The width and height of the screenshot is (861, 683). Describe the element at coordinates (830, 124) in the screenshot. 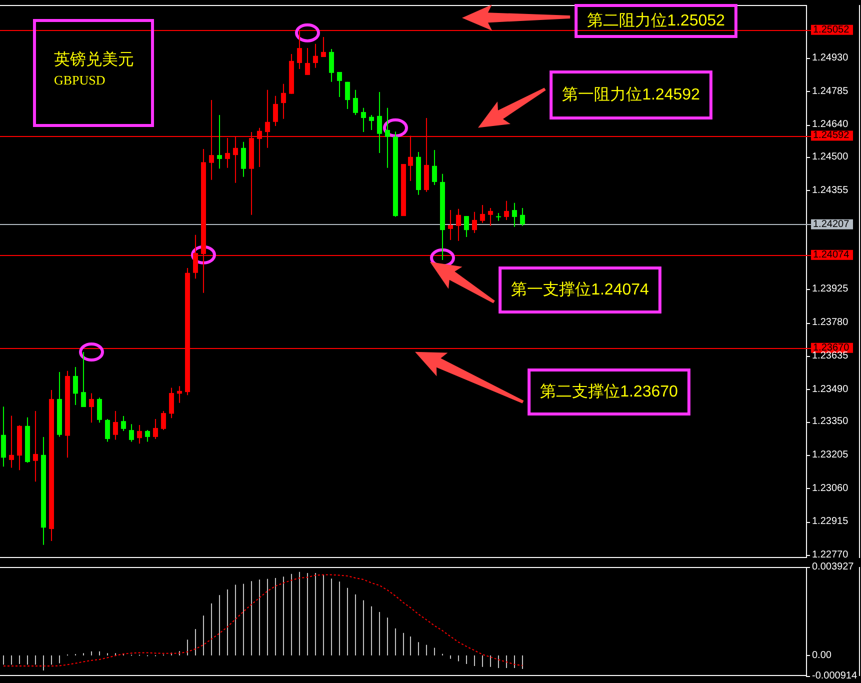

I see `y-tick-label: 1.24640` at that location.